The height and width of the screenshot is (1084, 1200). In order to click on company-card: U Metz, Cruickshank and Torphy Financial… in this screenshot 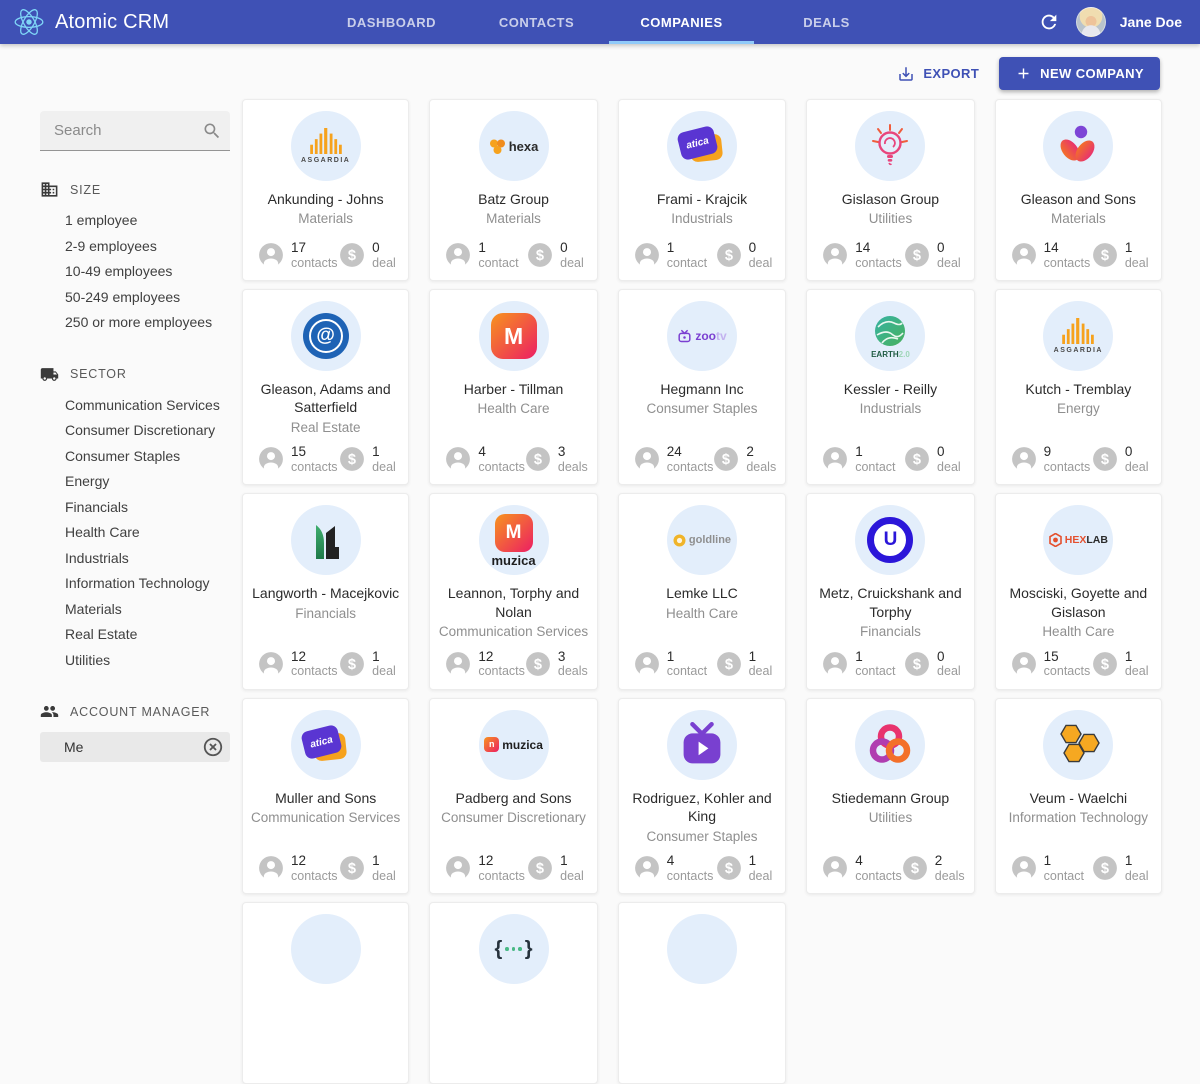, I will do `click(890, 591)`.